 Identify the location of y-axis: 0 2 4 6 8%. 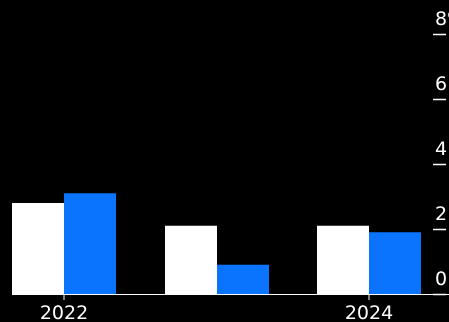
(441, 152).